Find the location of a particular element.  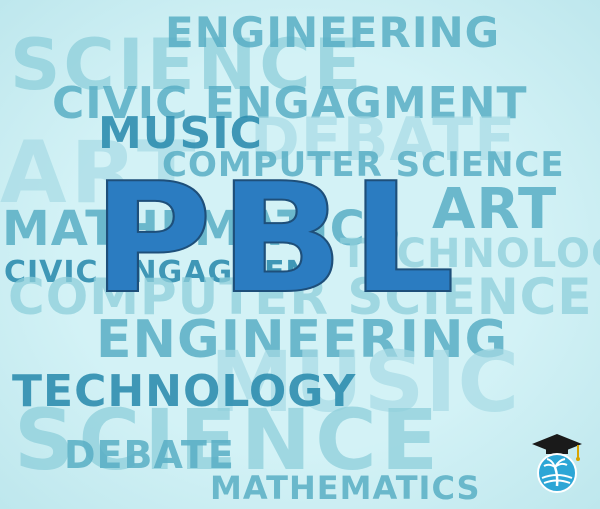

word-computer-science-mid: COMPUTER SCIENCE is located at coordinates (300, 297).